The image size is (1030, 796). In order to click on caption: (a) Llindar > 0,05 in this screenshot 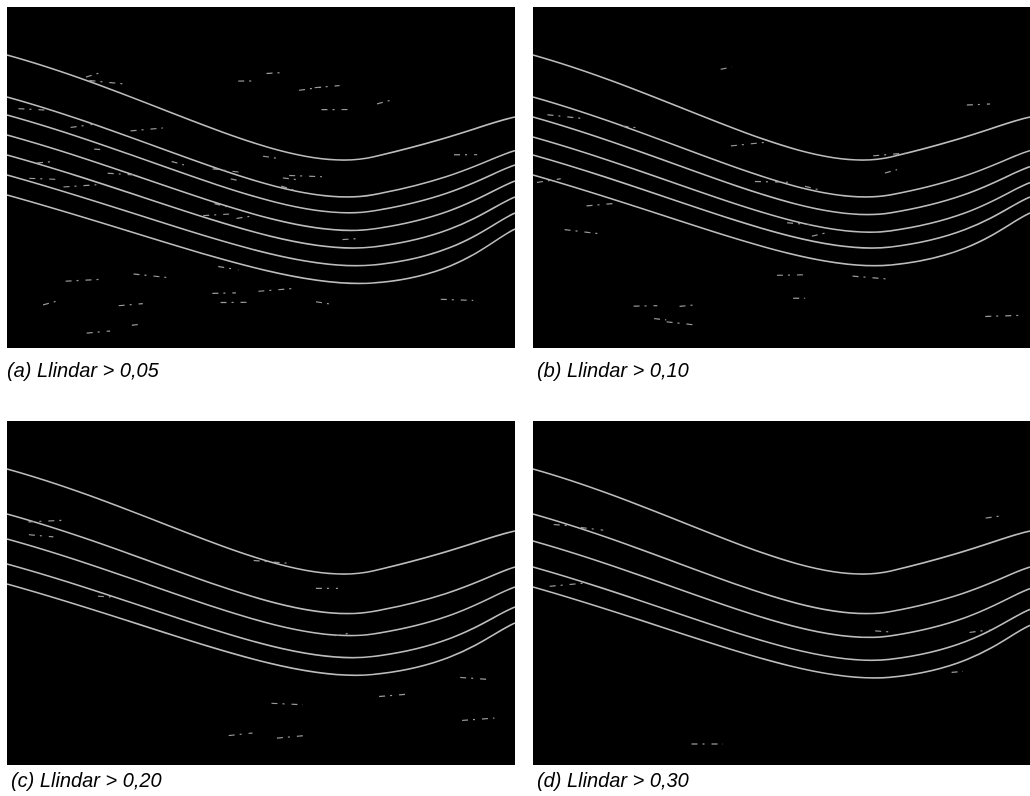, I will do `click(83, 371)`.